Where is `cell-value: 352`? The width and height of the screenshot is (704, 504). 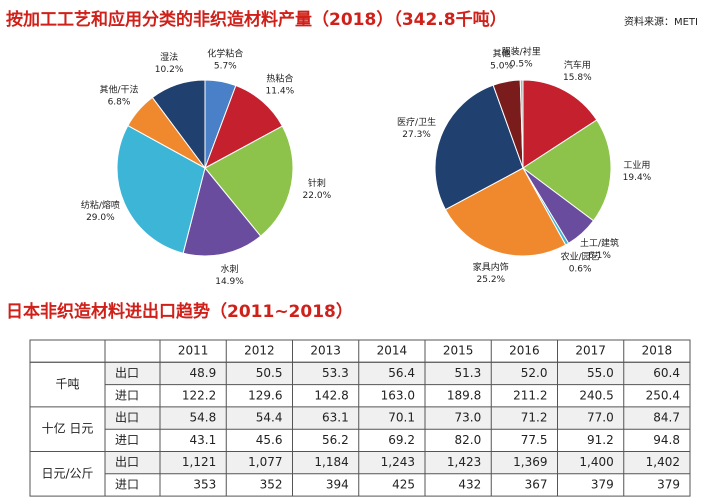 cell-value: 352 is located at coordinates (271, 484).